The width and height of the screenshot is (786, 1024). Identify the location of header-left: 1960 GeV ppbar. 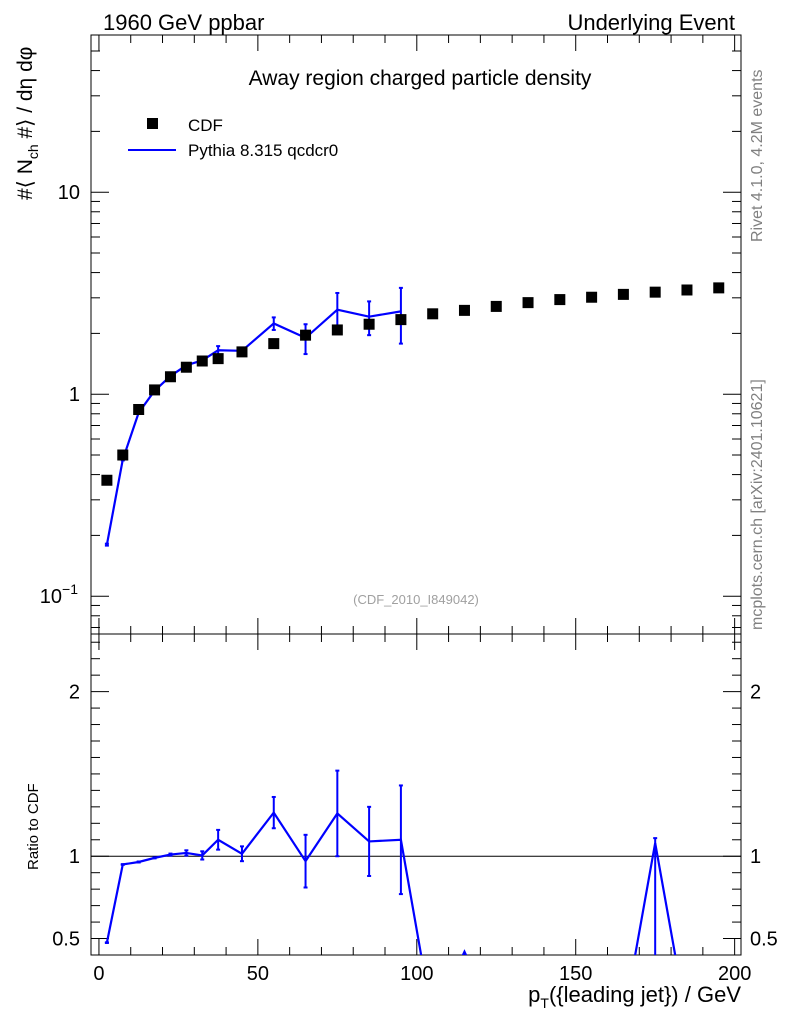
(183, 22).